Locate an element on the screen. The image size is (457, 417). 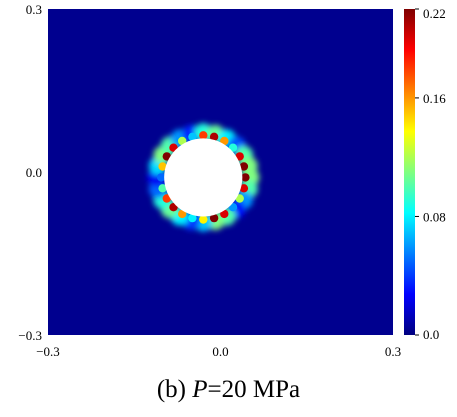
x-tick-label: 0.3 is located at coordinates (393, 351).